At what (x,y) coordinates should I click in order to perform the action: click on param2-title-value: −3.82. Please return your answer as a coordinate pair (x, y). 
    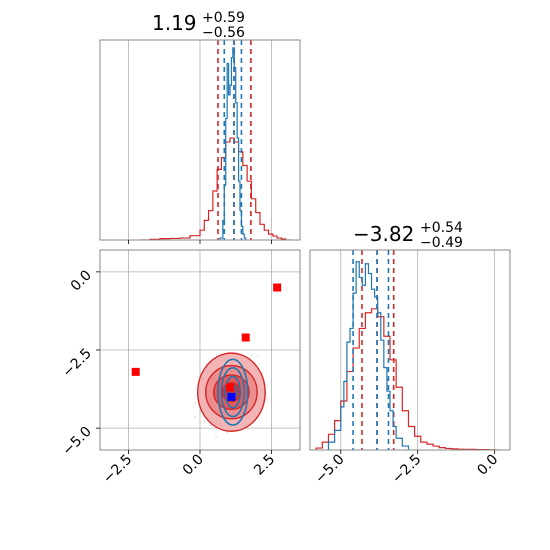
    Looking at the image, I should click on (383, 234).